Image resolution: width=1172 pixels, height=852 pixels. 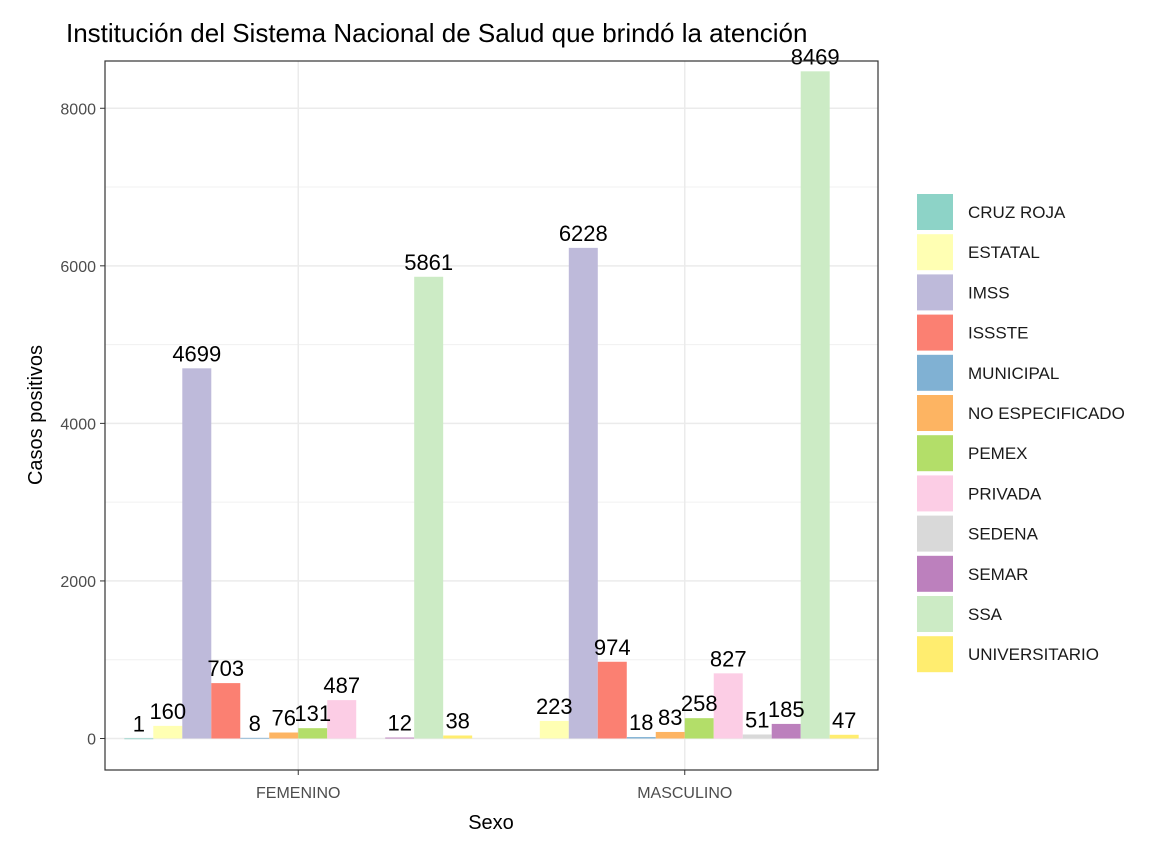 I want to click on data-label: 223, so click(x=554, y=706).